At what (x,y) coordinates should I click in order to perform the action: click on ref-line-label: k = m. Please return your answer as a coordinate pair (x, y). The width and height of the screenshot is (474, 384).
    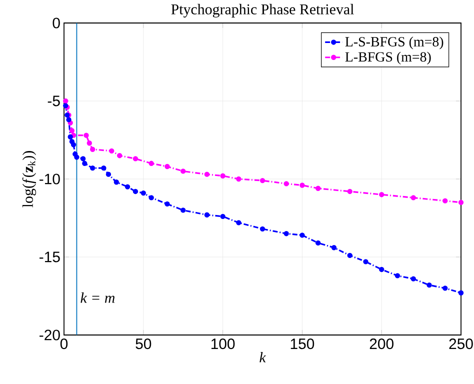
    Looking at the image, I should click on (97, 297).